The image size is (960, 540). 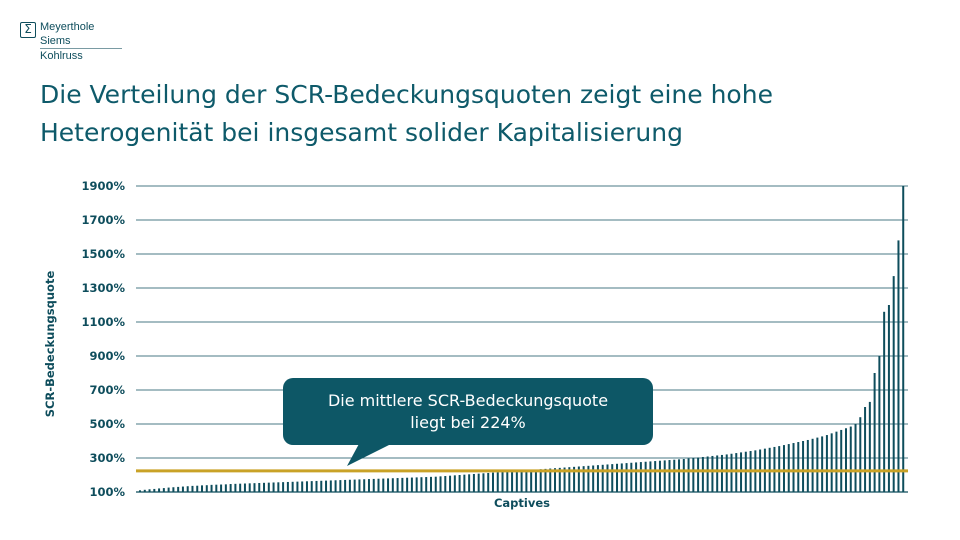 I want to click on sigma-icon: Σ, so click(x=28, y=30).